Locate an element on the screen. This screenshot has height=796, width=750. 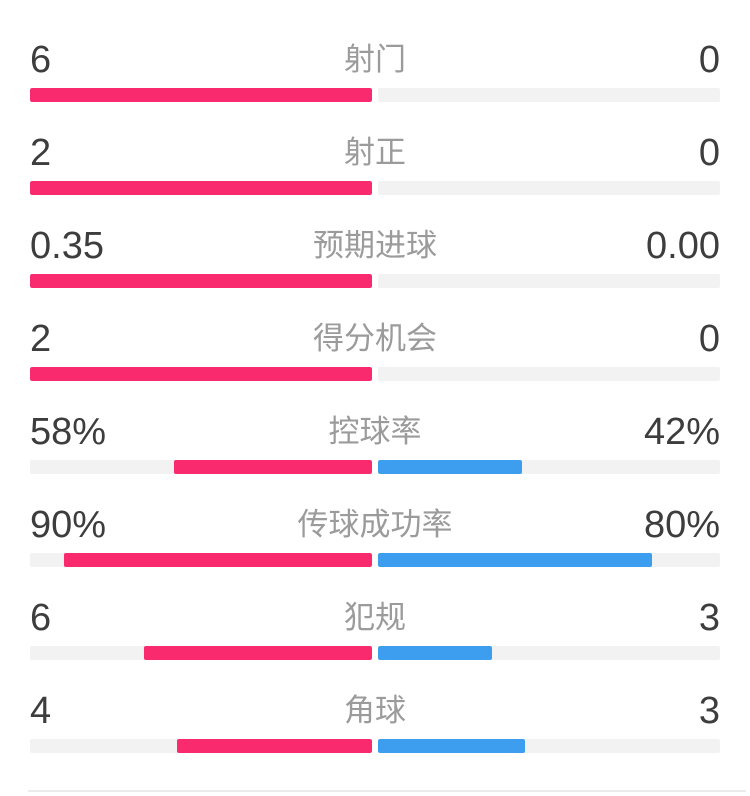
stat-header: 2 射正 0 is located at coordinates (375, 153).